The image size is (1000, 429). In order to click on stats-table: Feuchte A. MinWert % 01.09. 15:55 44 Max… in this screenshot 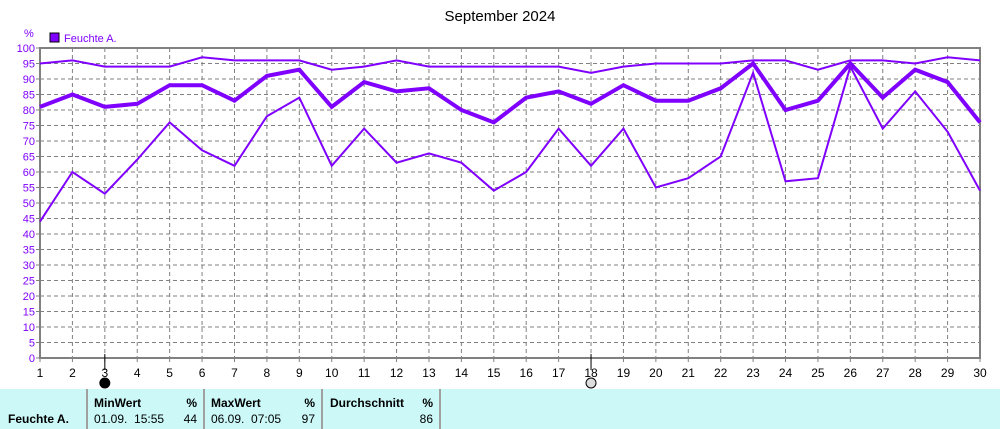, I will do `click(500, 409)`.